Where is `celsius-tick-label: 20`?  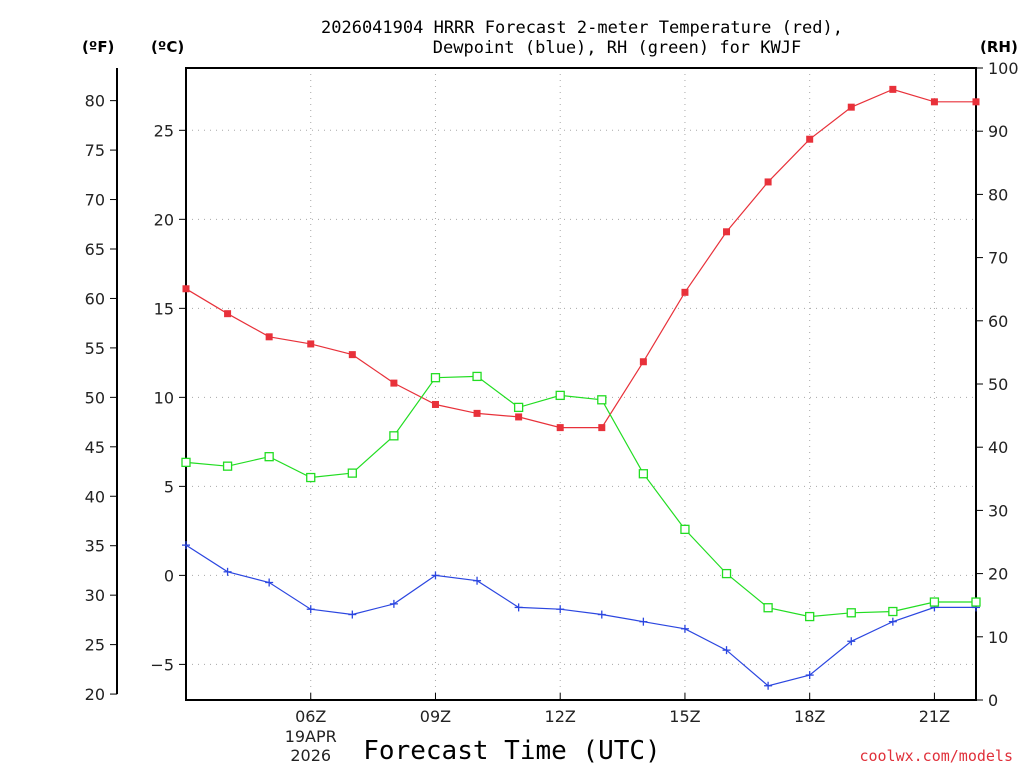
celsius-tick-label: 20 is located at coordinates (164, 219).